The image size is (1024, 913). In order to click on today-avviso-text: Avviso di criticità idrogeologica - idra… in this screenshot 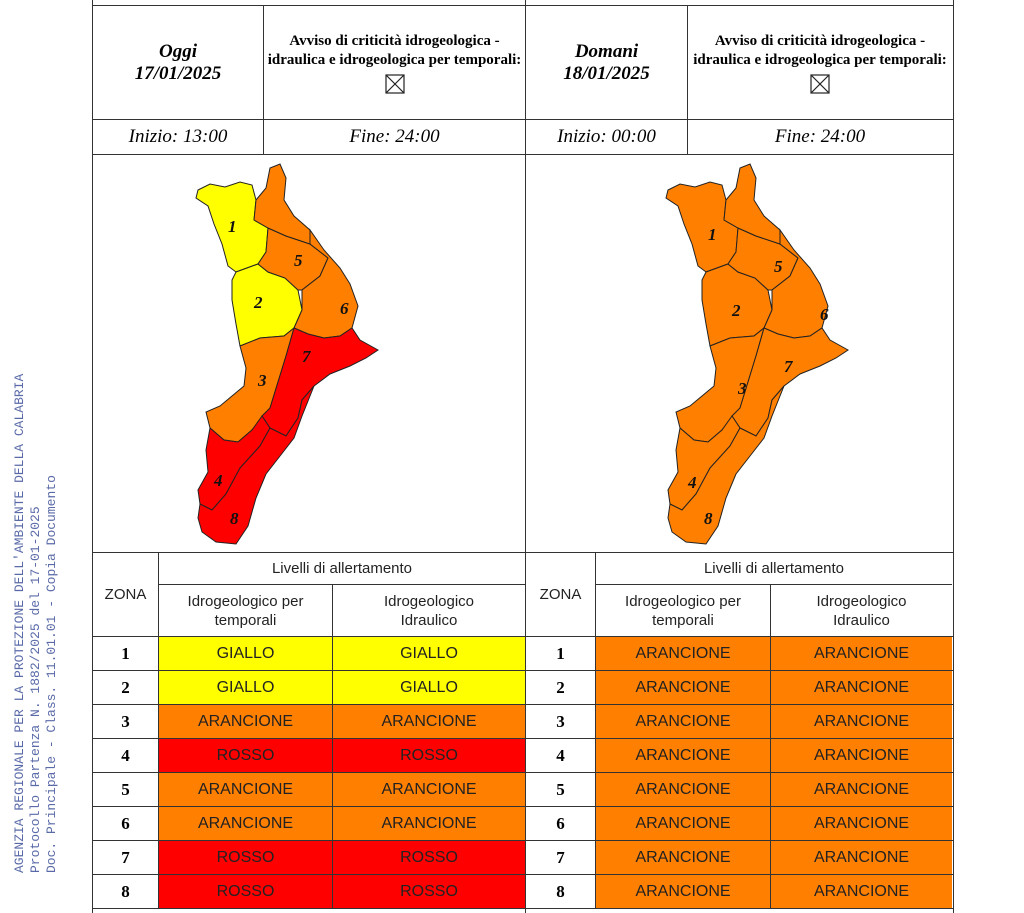, I will do `click(394, 50)`.